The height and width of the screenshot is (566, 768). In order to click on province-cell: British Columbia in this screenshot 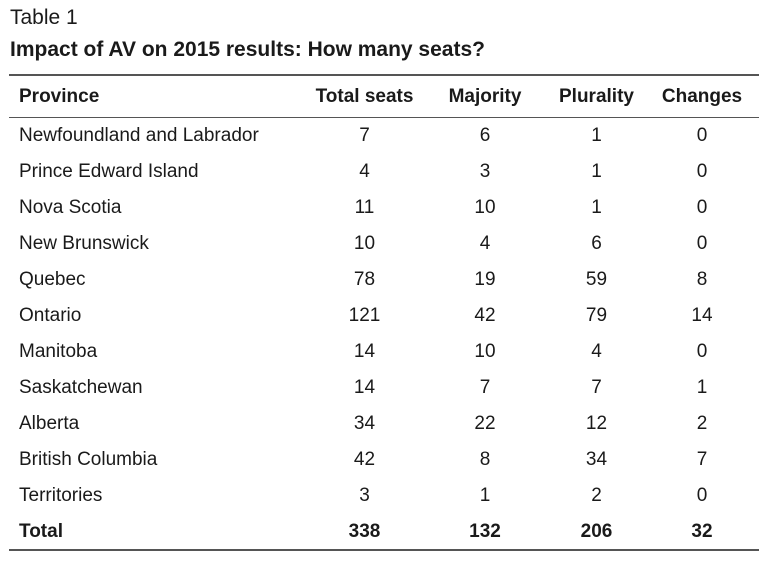, I will do `click(88, 459)`.